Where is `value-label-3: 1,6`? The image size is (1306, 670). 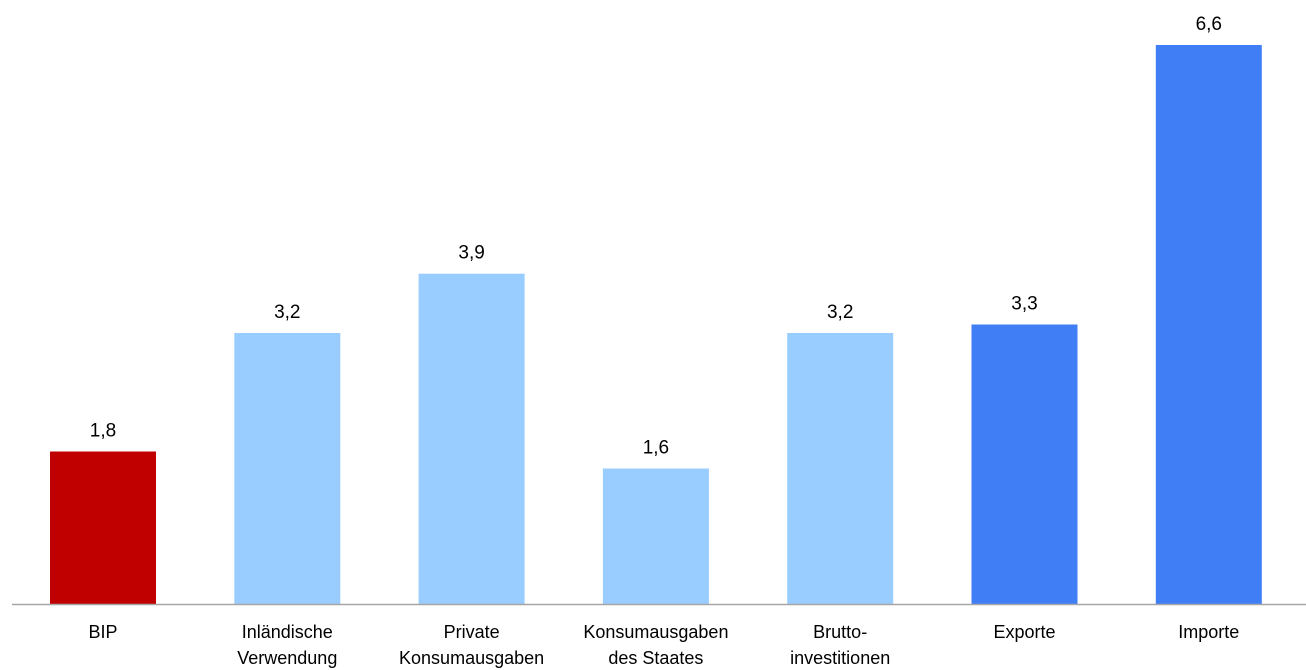 value-label-3: 1,6 is located at coordinates (656, 448).